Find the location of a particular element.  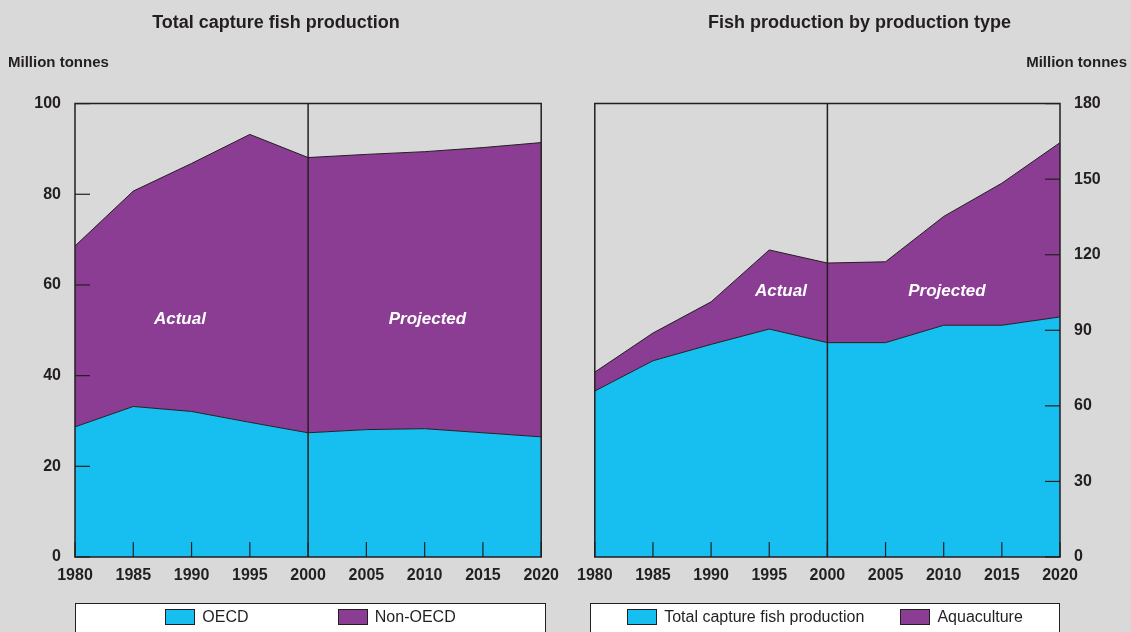

y2-tick-label: 180 is located at coordinates (1087, 103).